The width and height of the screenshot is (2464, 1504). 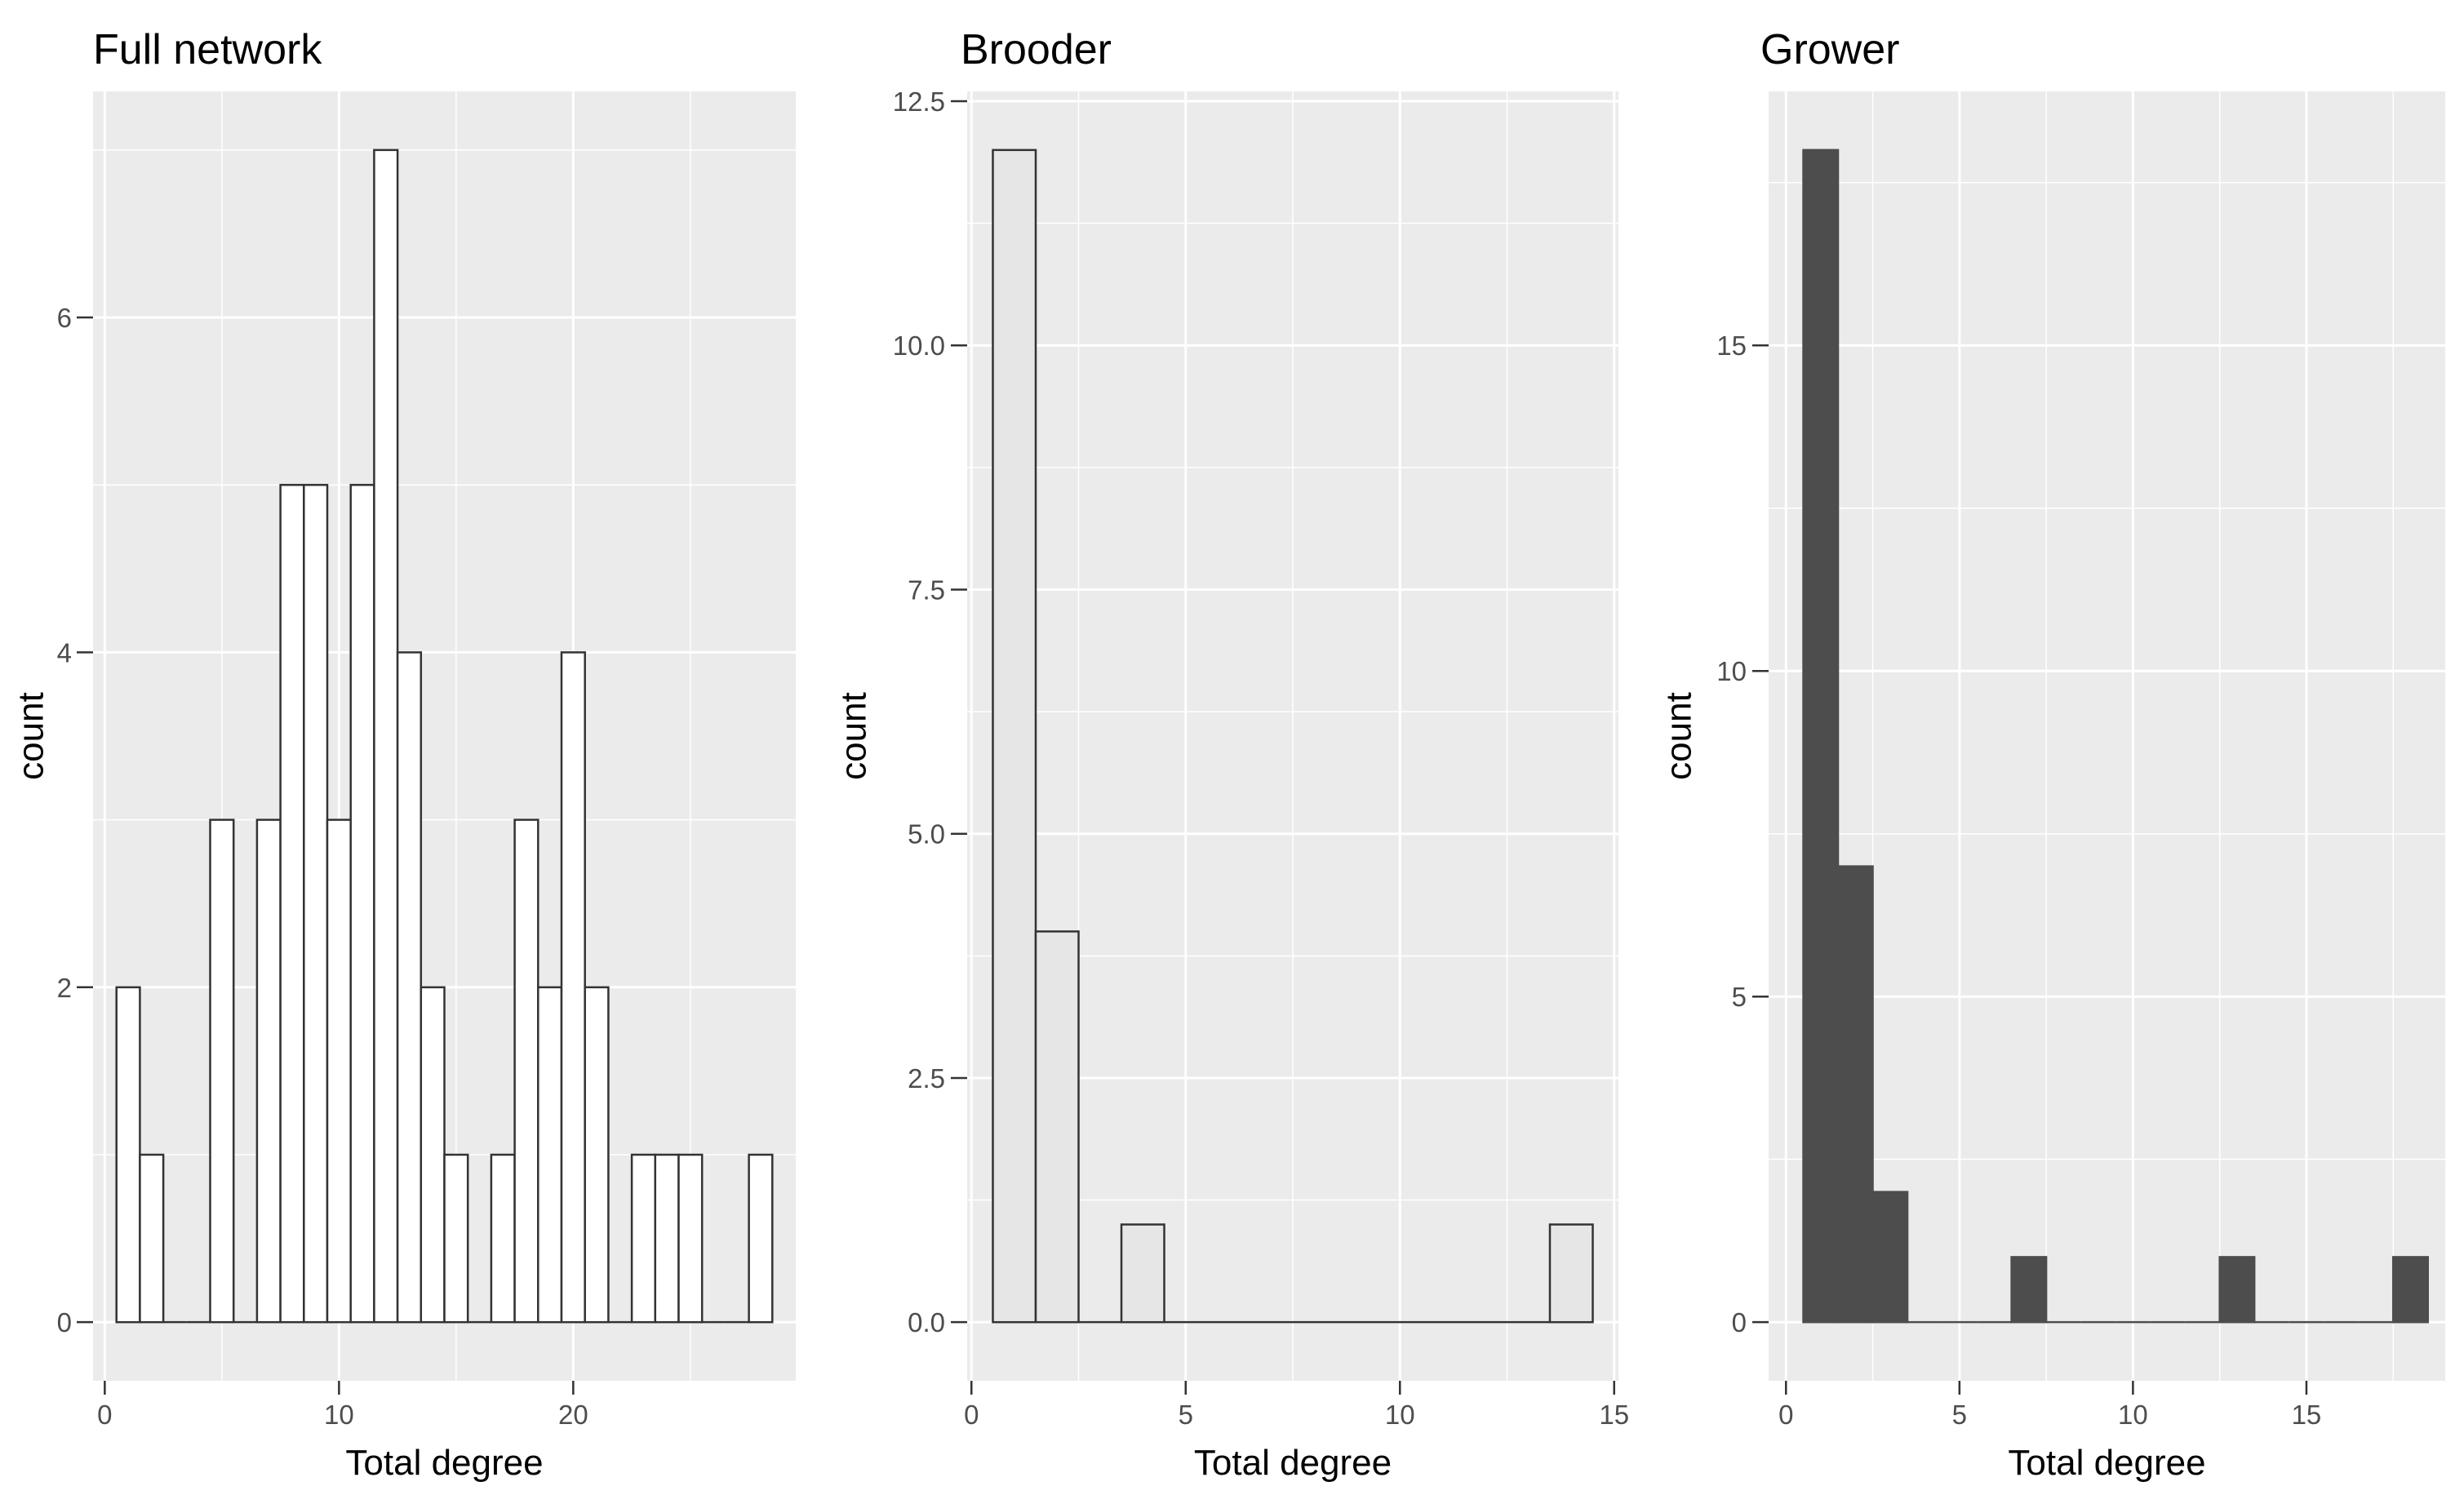 What do you see at coordinates (927, 1322) in the screenshot?
I see `y-tick-label: 0.0` at bounding box center [927, 1322].